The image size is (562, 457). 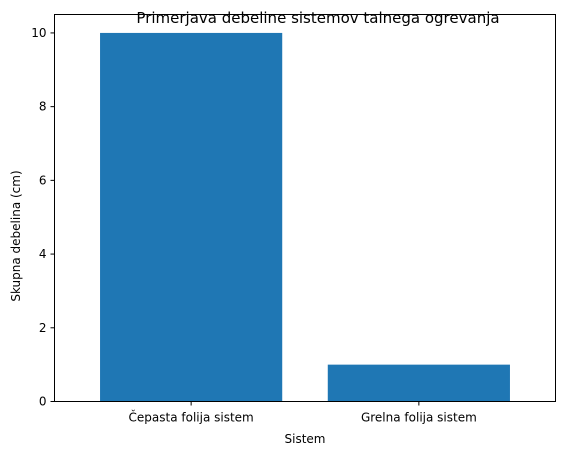 What do you see at coordinates (43, 180) in the screenshot?
I see `y-tick-label-3: 6` at bounding box center [43, 180].